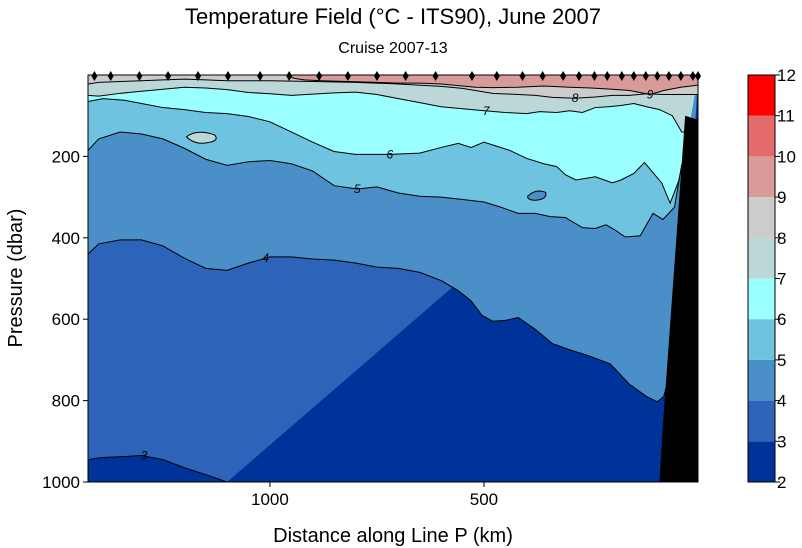 The height and width of the screenshot is (548, 802). Describe the element at coordinates (786, 156) in the screenshot. I see `colorbar-label: 10` at that location.